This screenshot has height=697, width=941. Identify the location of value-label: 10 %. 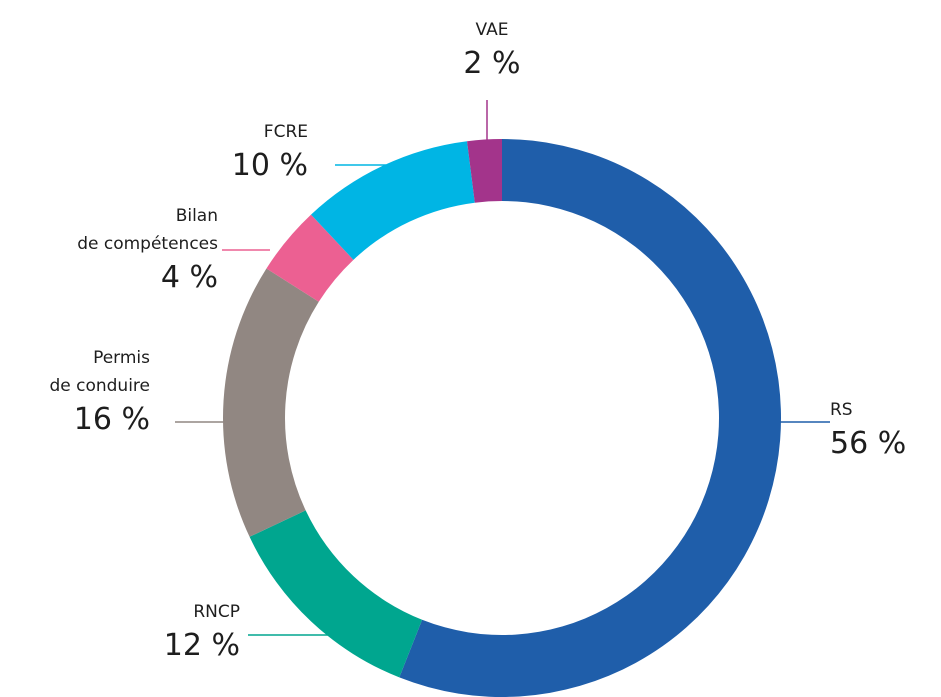
(269, 165).